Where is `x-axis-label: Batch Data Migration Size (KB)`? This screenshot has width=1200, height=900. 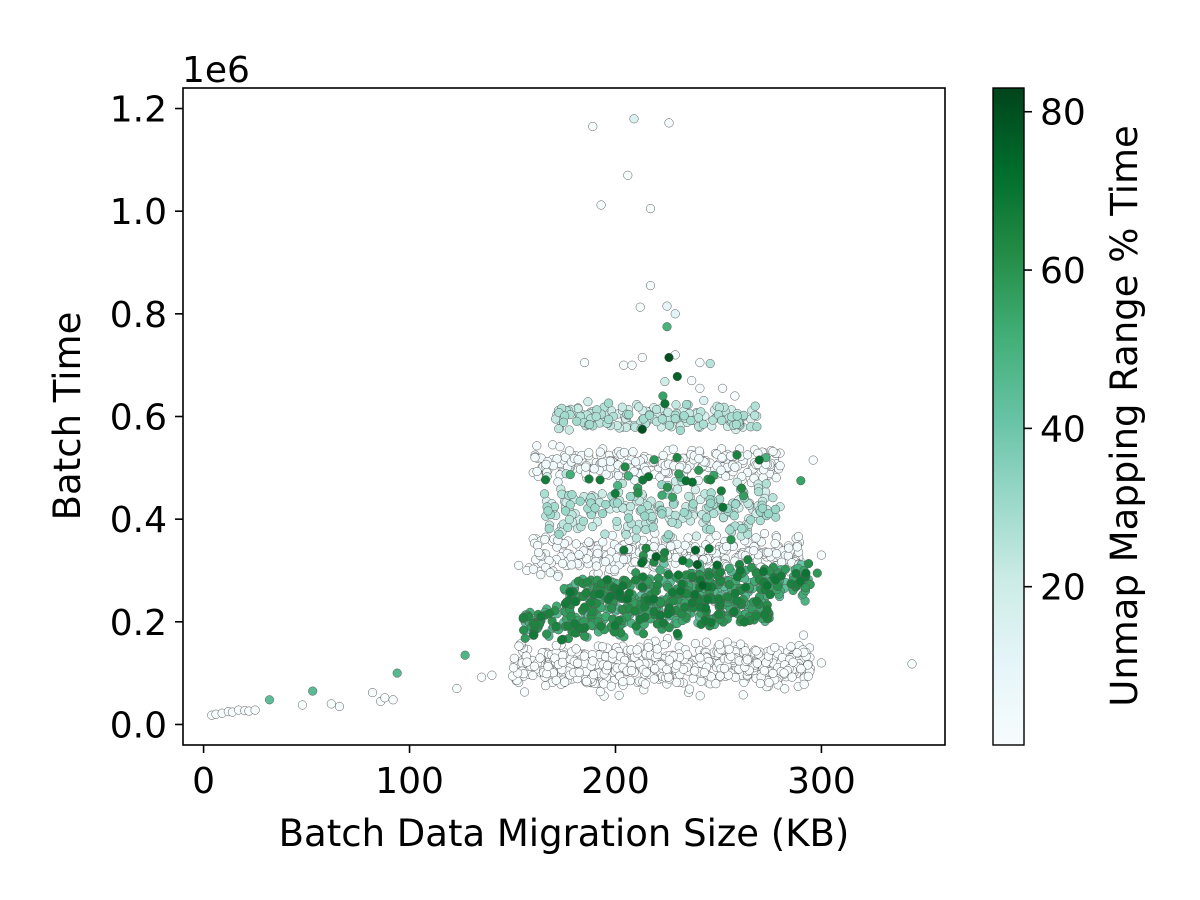
x-axis-label: Batch Data Migration Size (KB) is located at coordinates (564, 833).